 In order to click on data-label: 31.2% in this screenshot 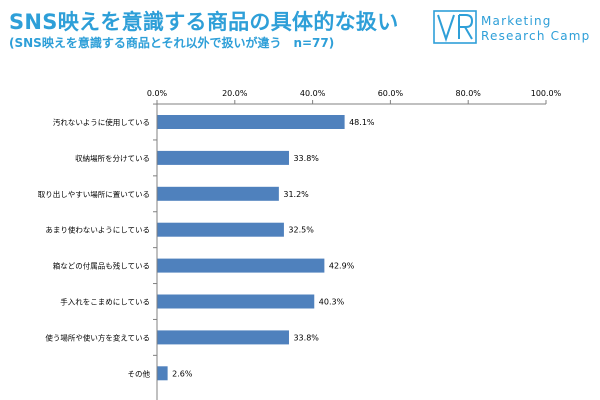, I will do `click(296, 194)`.